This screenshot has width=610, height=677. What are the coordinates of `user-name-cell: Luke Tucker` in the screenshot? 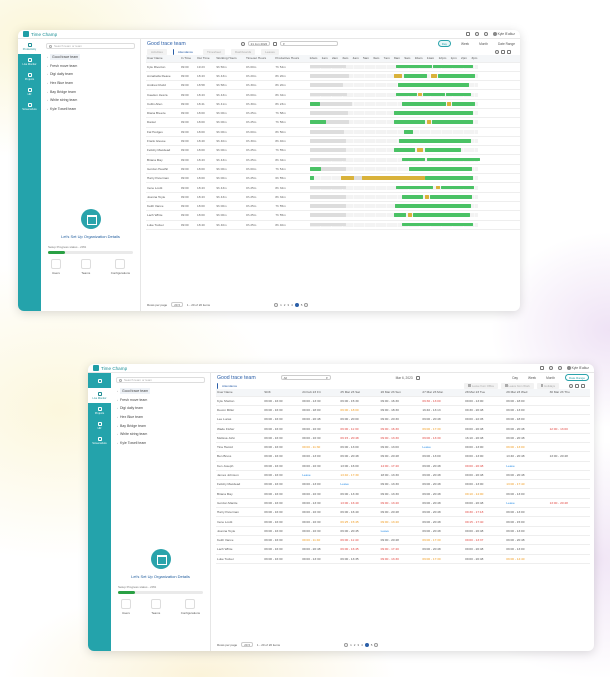 It's located at (155, 224).